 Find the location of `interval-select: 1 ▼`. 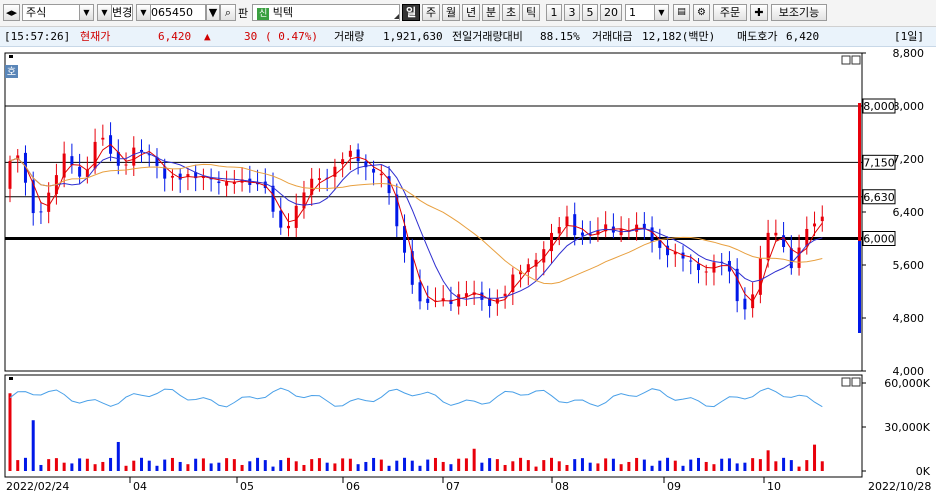

interval-select: 1 ▼ is located at coordinates (647, 12).